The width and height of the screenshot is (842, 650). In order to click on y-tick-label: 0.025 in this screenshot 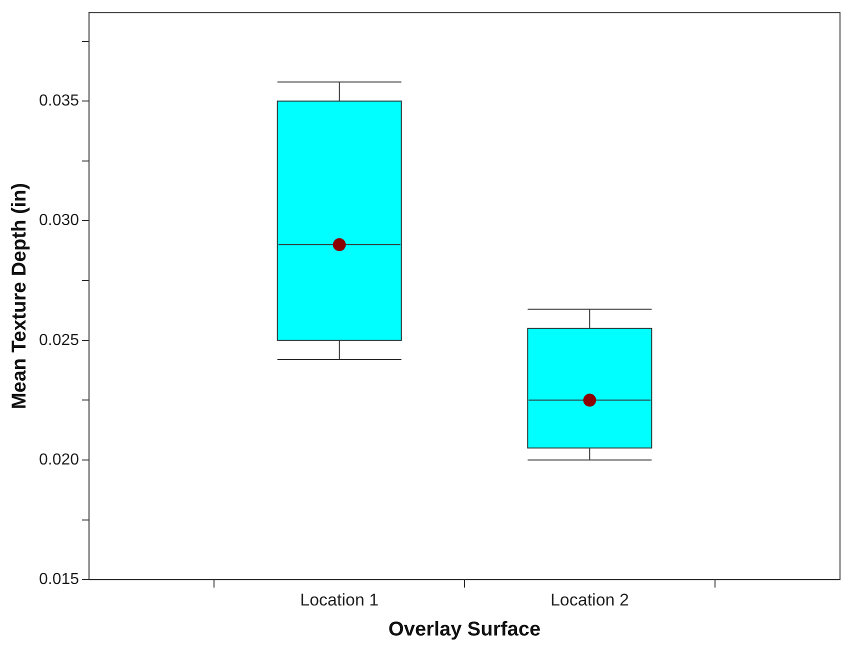, I will do `click(59, 340)`.